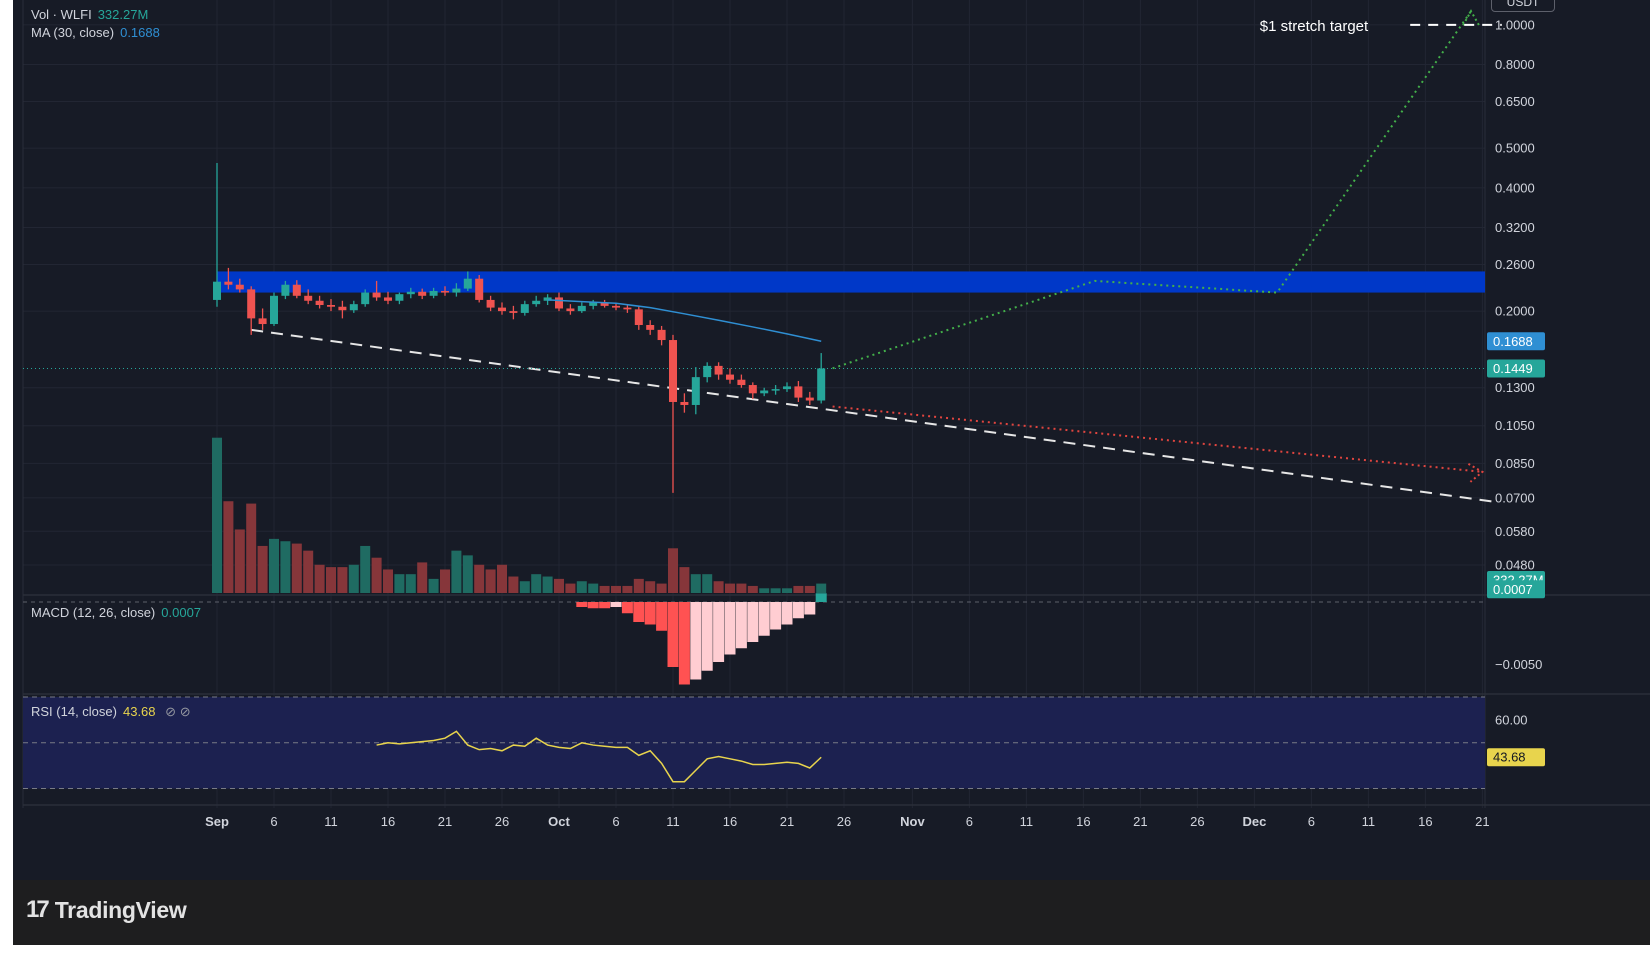 The image size is (1650, 974). Describe the element at coordinates (185, 711) in the screenshot. I see `settings-icon: ⊘` at that location.